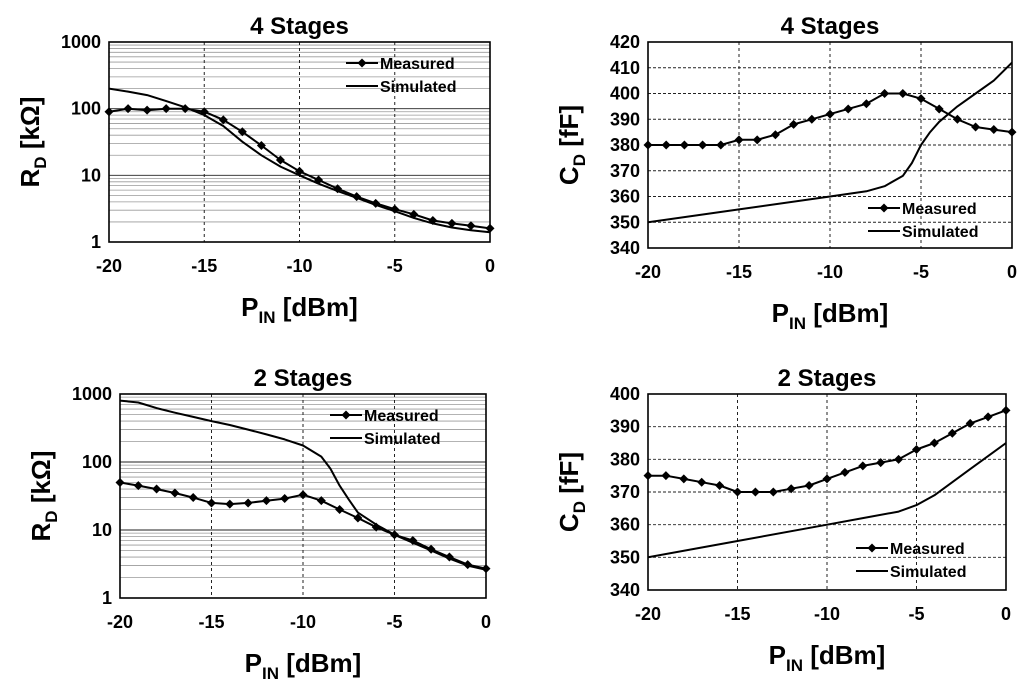 This screenshot has height=691, width=1024. Describe the element at coordinates (102, 530) in the screenshot. I see `y-tick-label: 10` at that location.